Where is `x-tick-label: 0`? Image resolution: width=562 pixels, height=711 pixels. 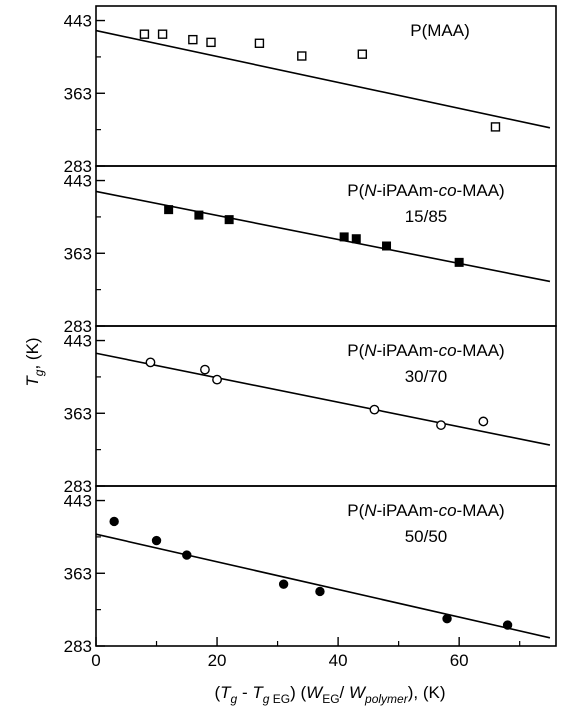
x-tick-label: 0 is located at coordinates (95, 660).